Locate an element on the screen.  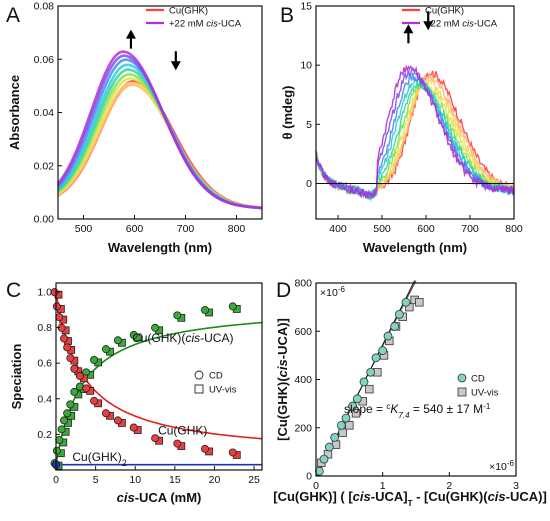
c-y-axis-label: Speciation is located at coordinates (16, 377).